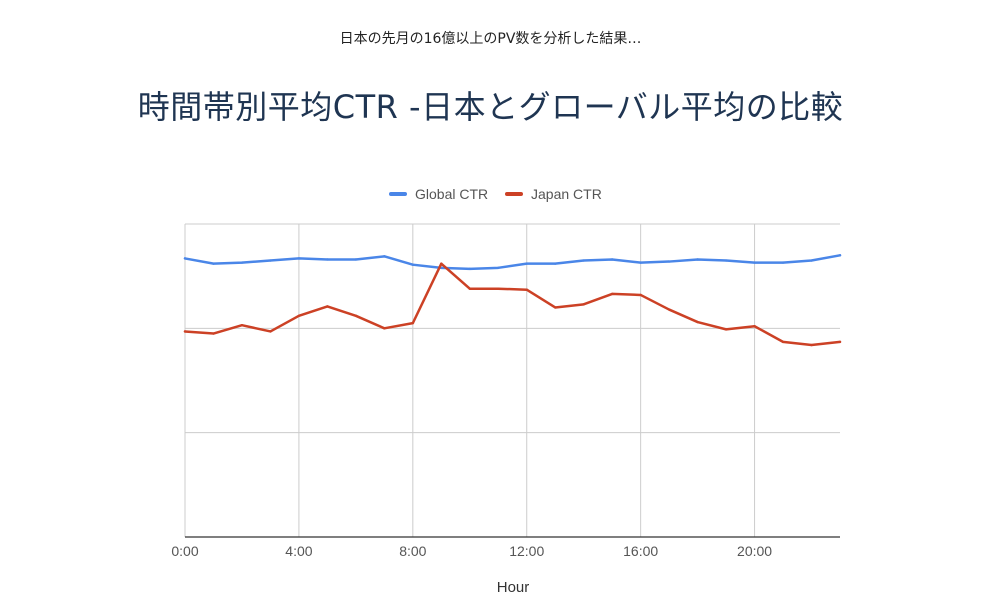 This screenshot has width=981, height=608. Describe the element at coordinates (513, 587) in the screenshot. I see `x-axis-title: Hour` at that location.